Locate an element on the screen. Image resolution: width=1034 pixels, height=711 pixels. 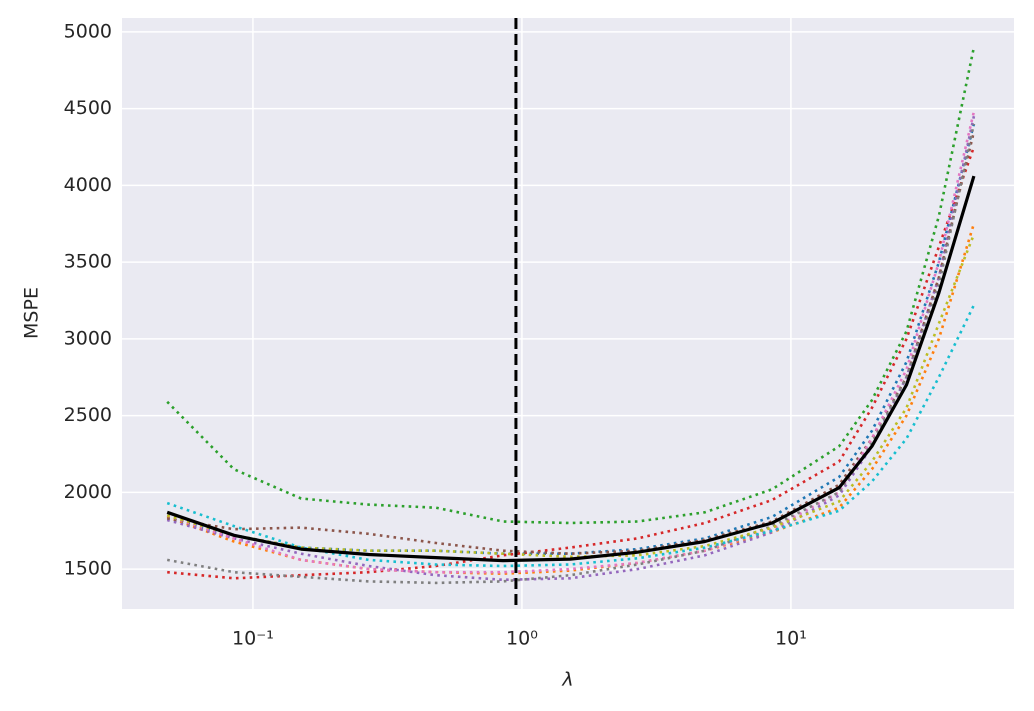
y-tick-label: 2500 is located at coordinates (88, 415).